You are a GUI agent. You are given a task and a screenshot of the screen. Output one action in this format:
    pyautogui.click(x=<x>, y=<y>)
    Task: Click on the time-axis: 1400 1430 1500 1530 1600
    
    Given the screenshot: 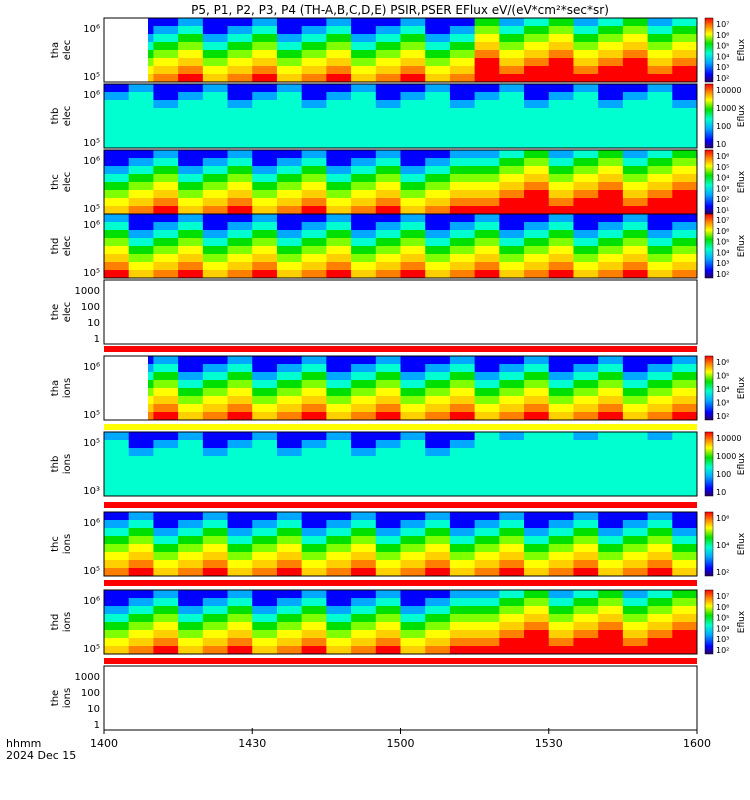 What is the action you would take?
    pyautogui.click(x=400, y=739)
    